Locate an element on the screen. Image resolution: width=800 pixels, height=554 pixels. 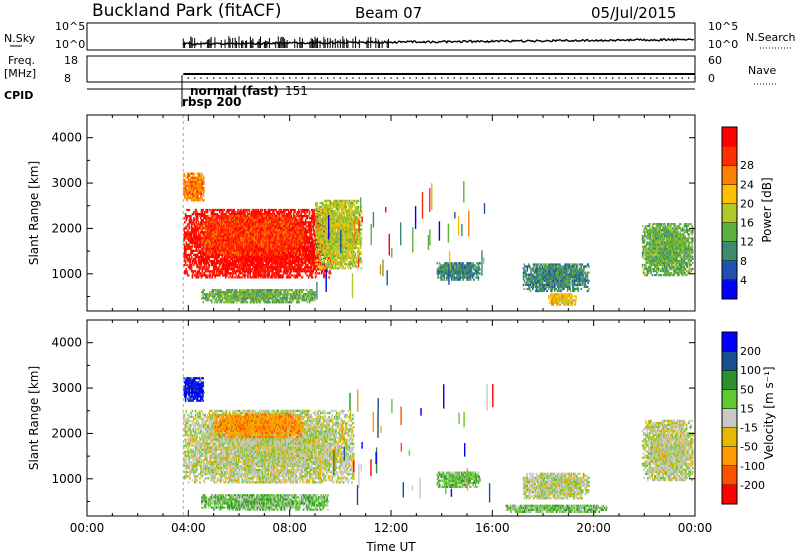
beam-label: Beam 07 is located at coordinates (388, 13).